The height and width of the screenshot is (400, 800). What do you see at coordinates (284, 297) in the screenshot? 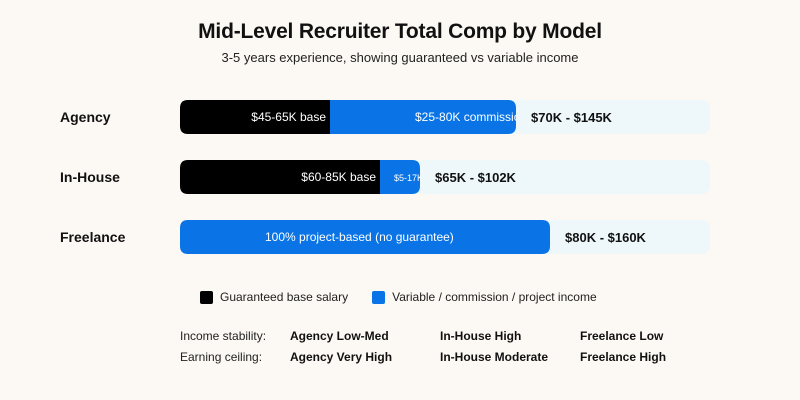
I see `legend-label-base: Guaranteed base salary` at bounding box center [284, 297].